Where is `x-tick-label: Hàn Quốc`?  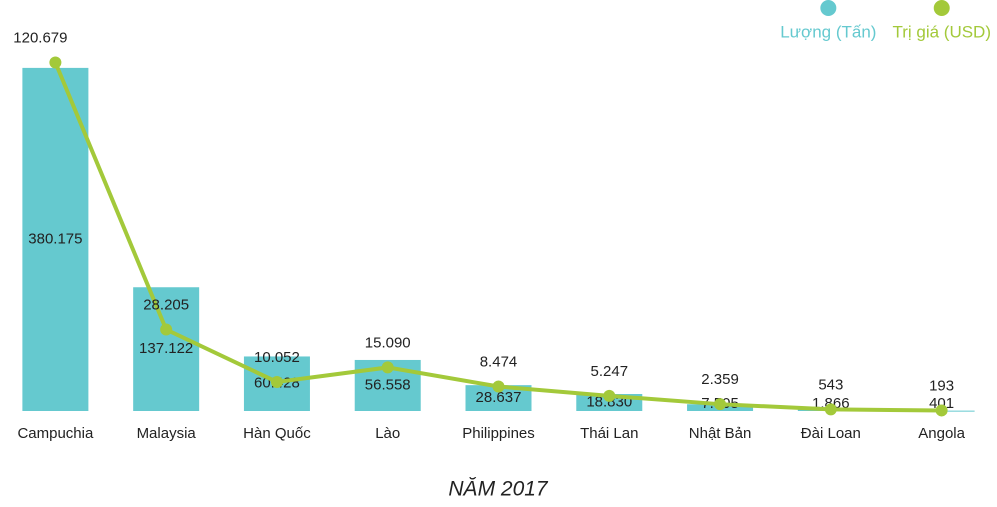
x-tick-label: Hàn Quốc is located at coordinates (277, 433).